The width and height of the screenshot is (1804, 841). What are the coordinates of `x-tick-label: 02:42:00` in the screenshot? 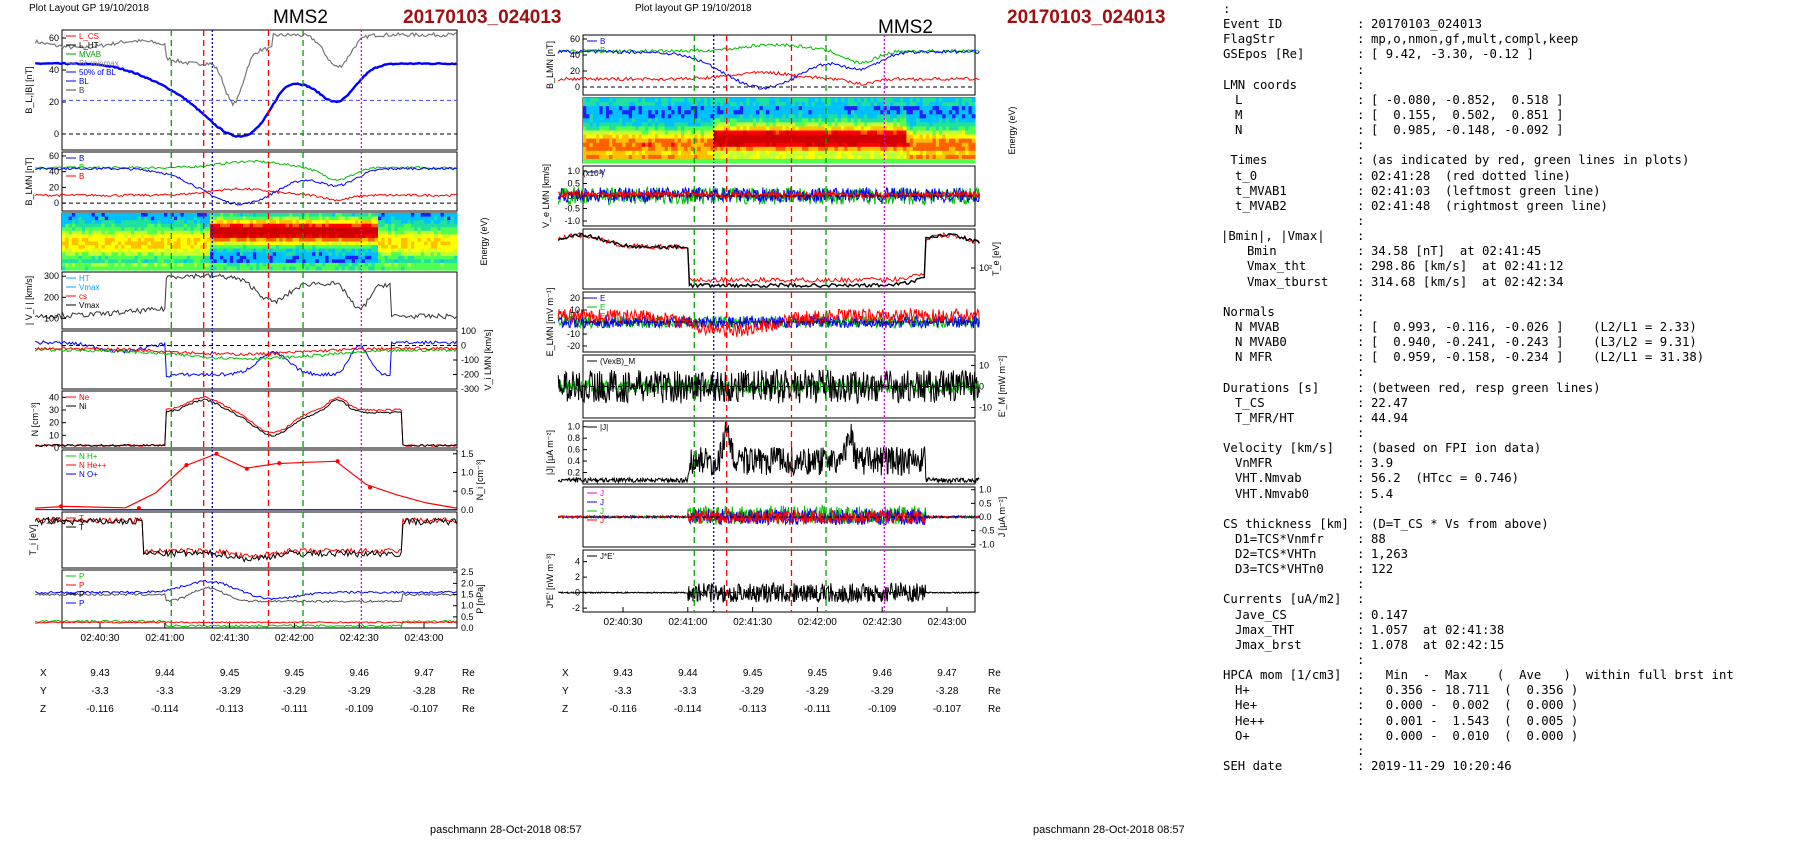 It's located at (817, 622).